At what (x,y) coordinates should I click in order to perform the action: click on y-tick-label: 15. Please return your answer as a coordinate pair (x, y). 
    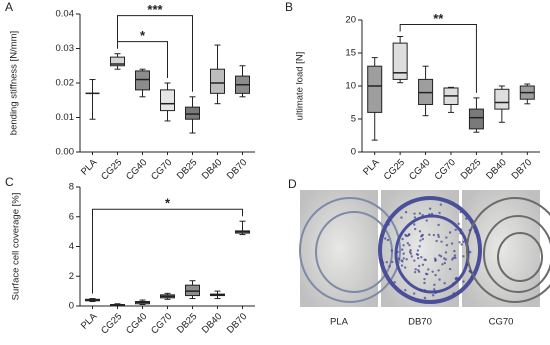
    Looking at the image, I should click on (350, 53).